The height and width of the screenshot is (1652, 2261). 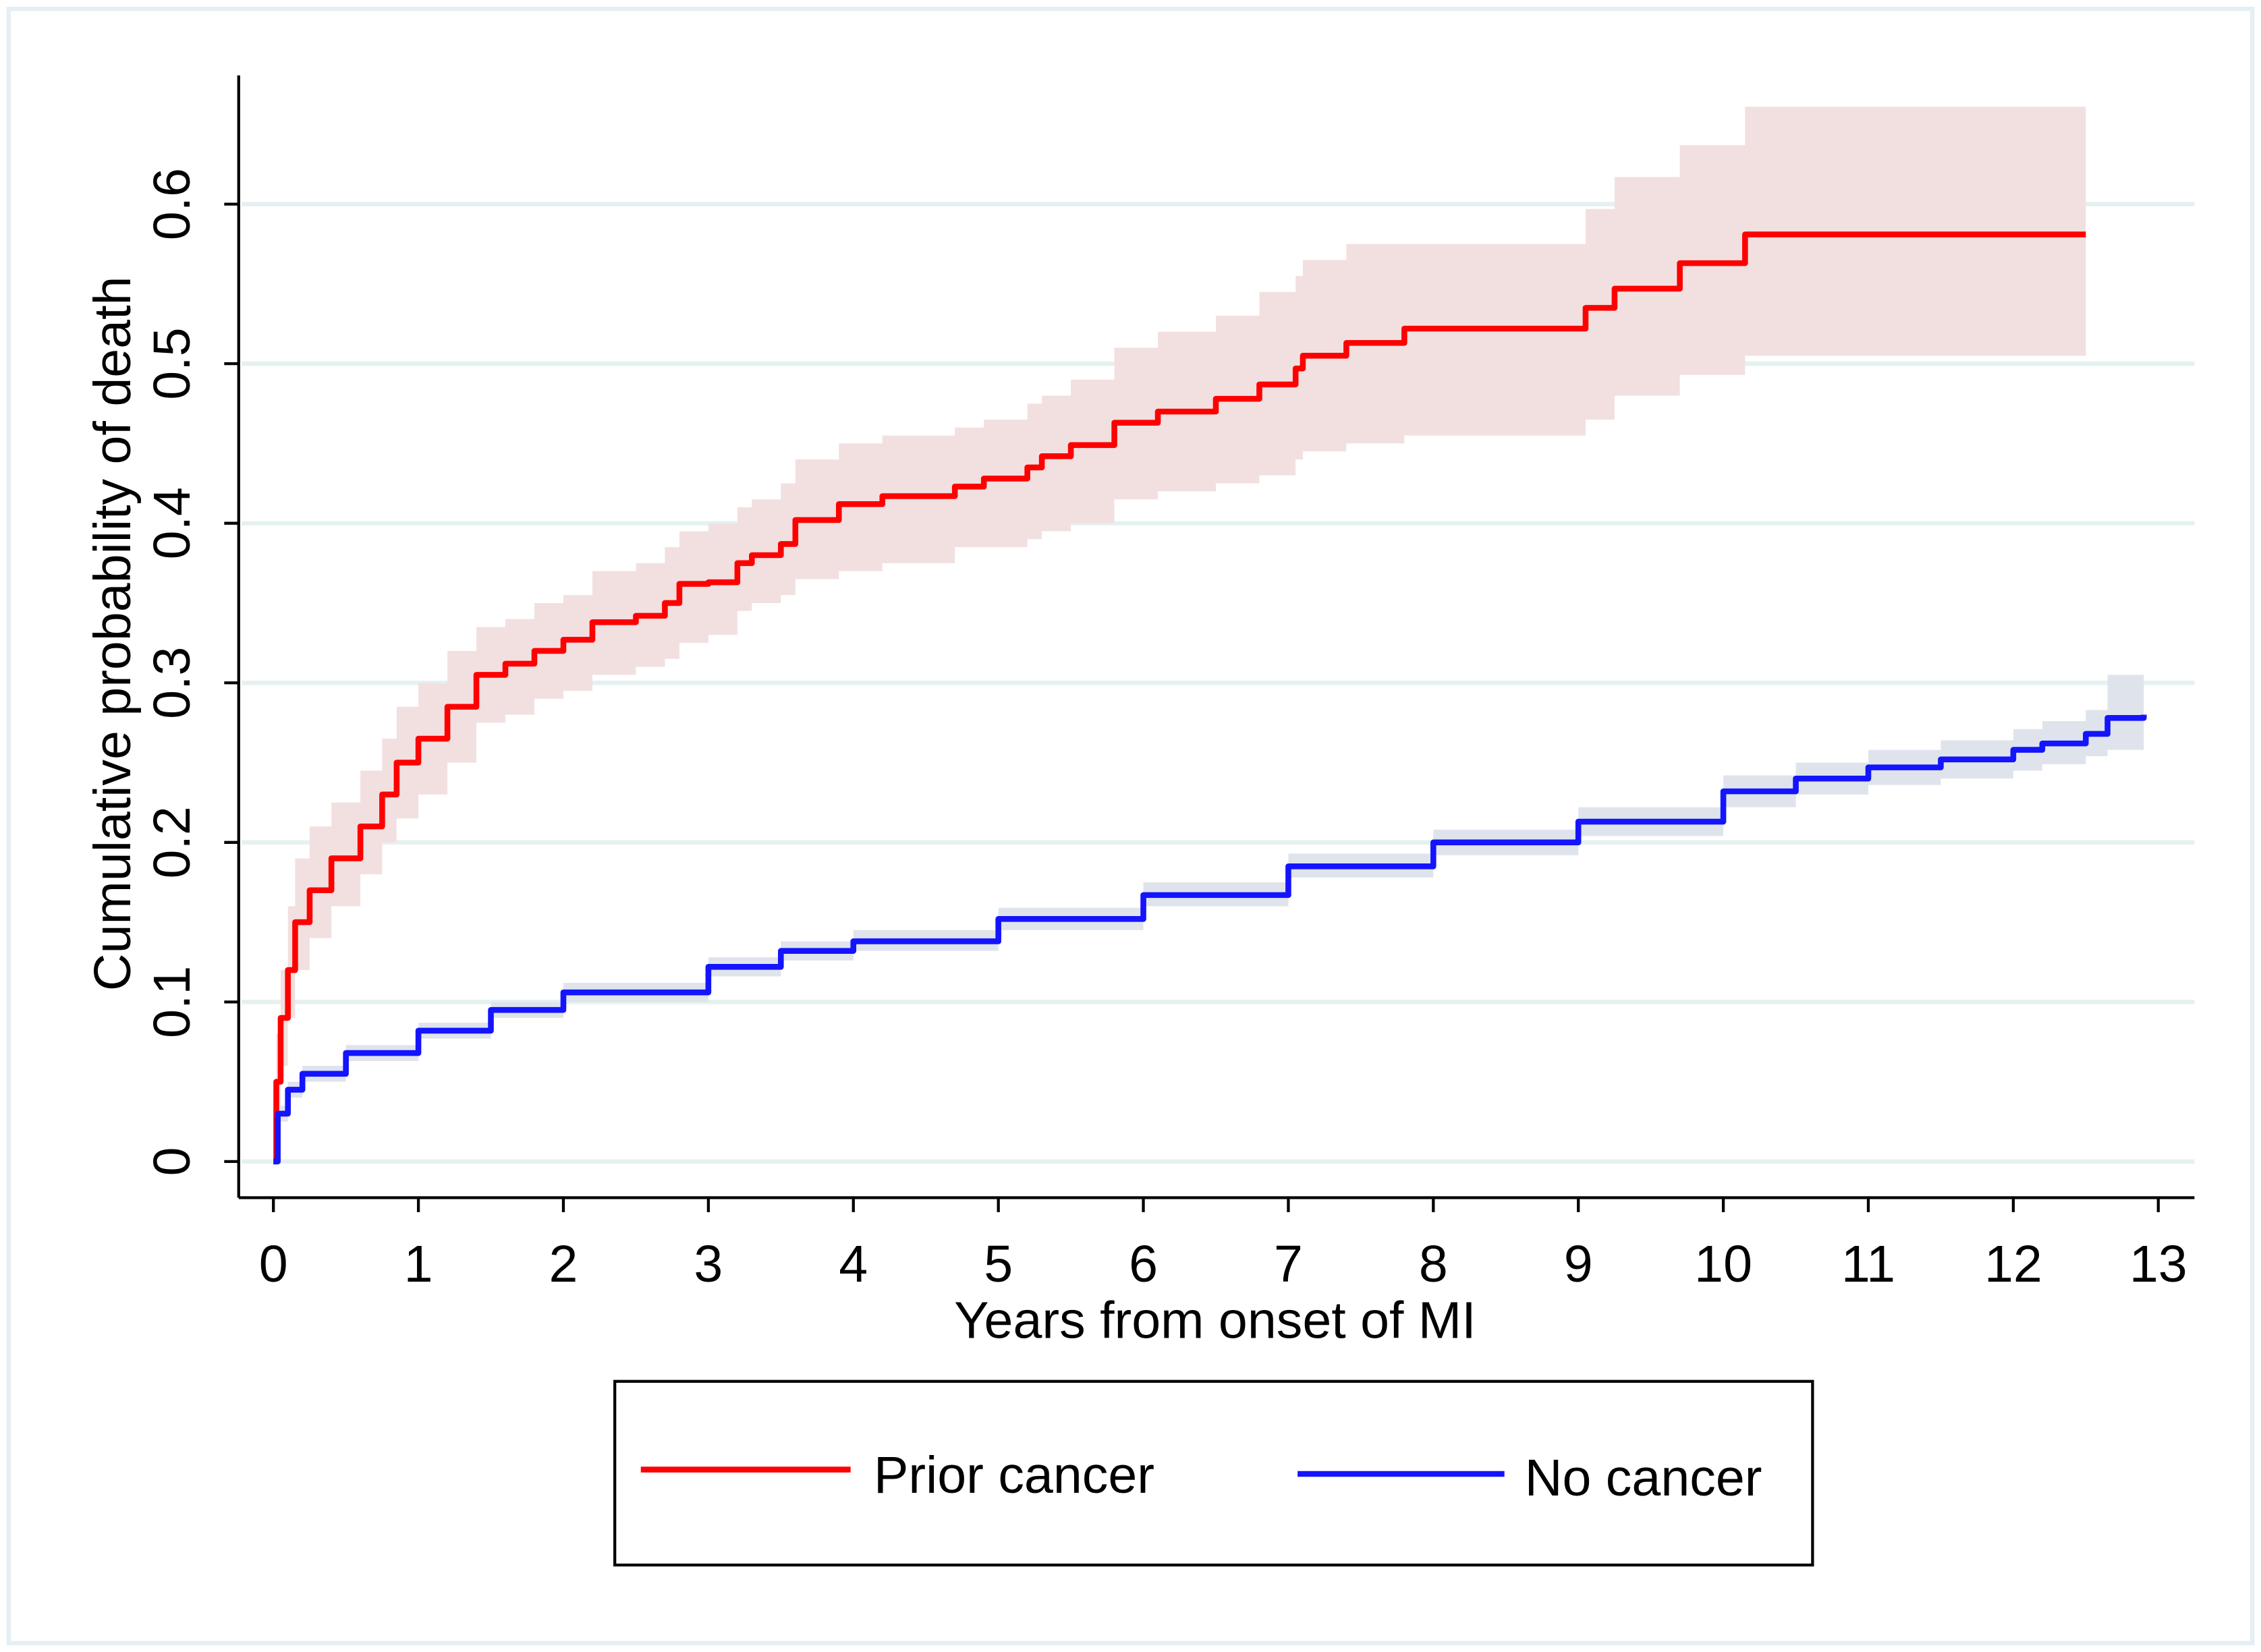 What do you see at coordinates (1288, 1264) in the screenshot?
I see `x-tick-label: 7` at bounding box center [1288, 1264].